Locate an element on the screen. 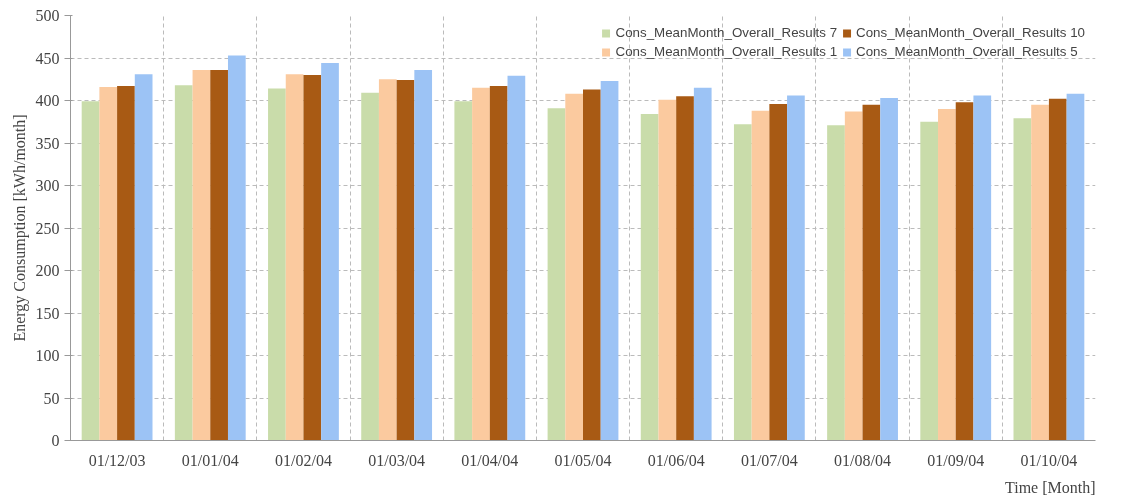  x-tick-label: 01/02/04 is located at coordinates (303, 460).